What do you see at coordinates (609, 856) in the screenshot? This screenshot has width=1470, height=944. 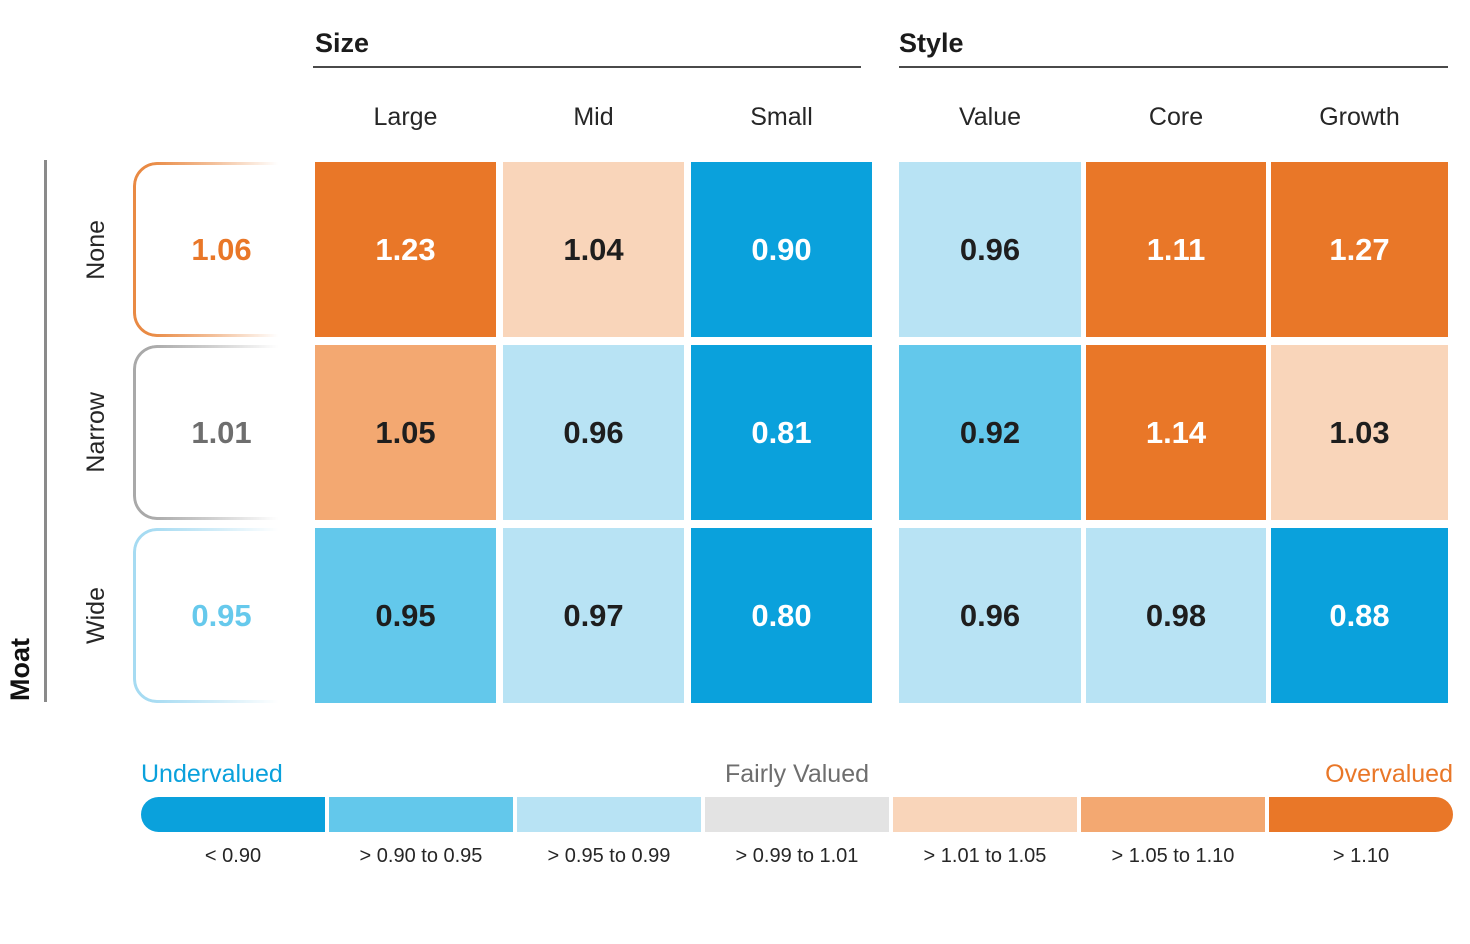 I see `legend-bin-label-3: > 0.95 to 0.99` at bounding box center [609, 856].